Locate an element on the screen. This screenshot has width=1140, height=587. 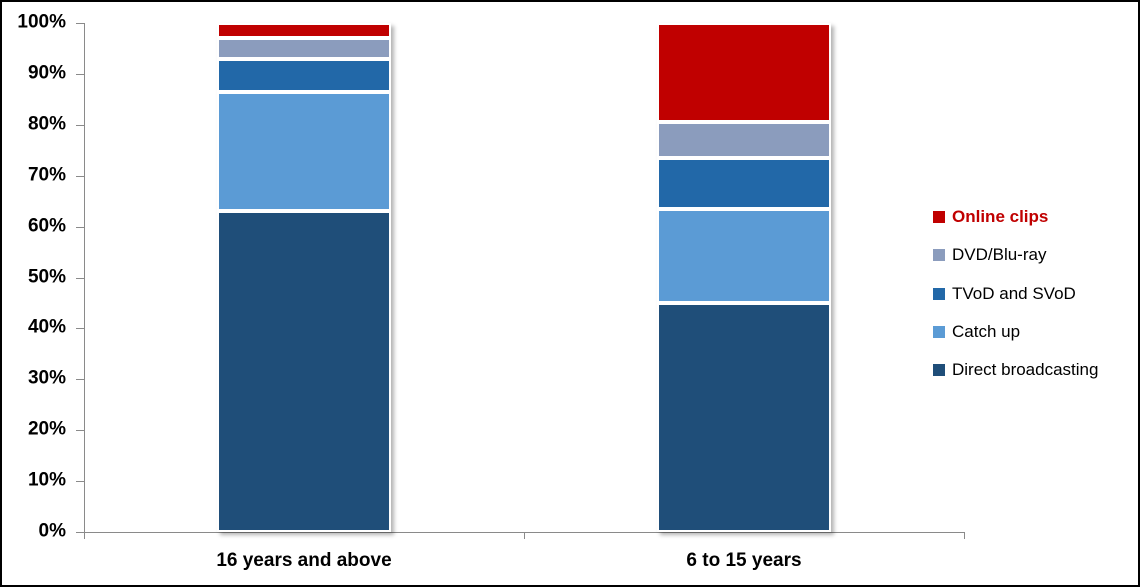
bar-16-years-and-above is located at coordinates (304, 277).